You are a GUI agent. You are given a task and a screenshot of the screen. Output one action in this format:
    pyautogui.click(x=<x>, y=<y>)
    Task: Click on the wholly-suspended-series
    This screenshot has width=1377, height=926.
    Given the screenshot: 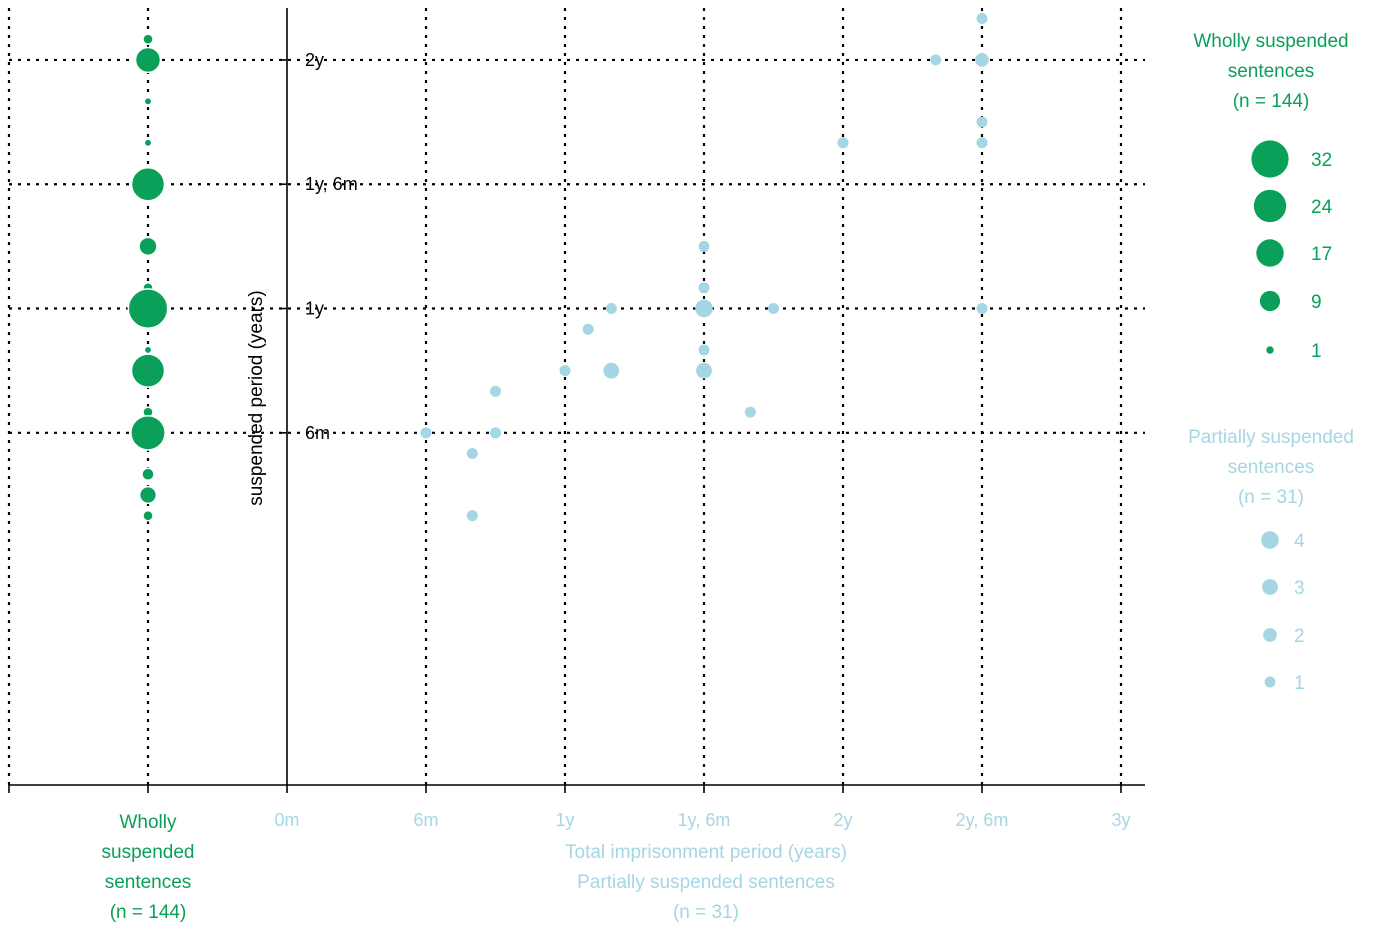 What is the action you would take?
    pyautogui.click(x=148, y=277)
    